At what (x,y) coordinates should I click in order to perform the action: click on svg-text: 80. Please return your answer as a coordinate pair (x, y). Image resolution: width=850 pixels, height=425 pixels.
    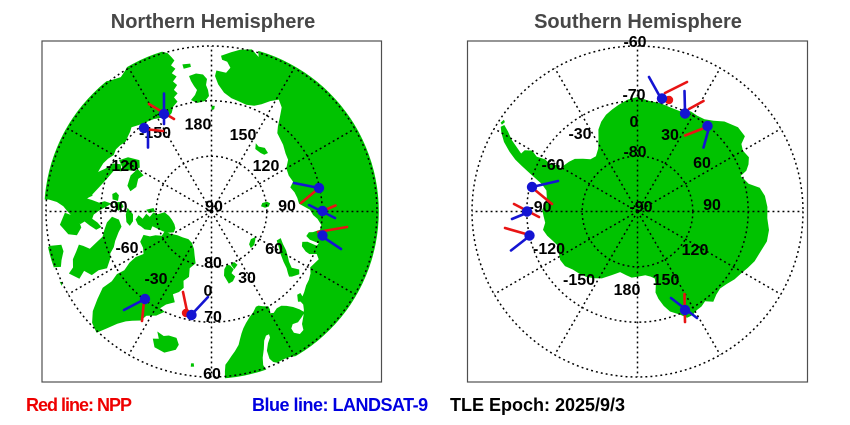
    Looking at the image, I should click on (213, 263).